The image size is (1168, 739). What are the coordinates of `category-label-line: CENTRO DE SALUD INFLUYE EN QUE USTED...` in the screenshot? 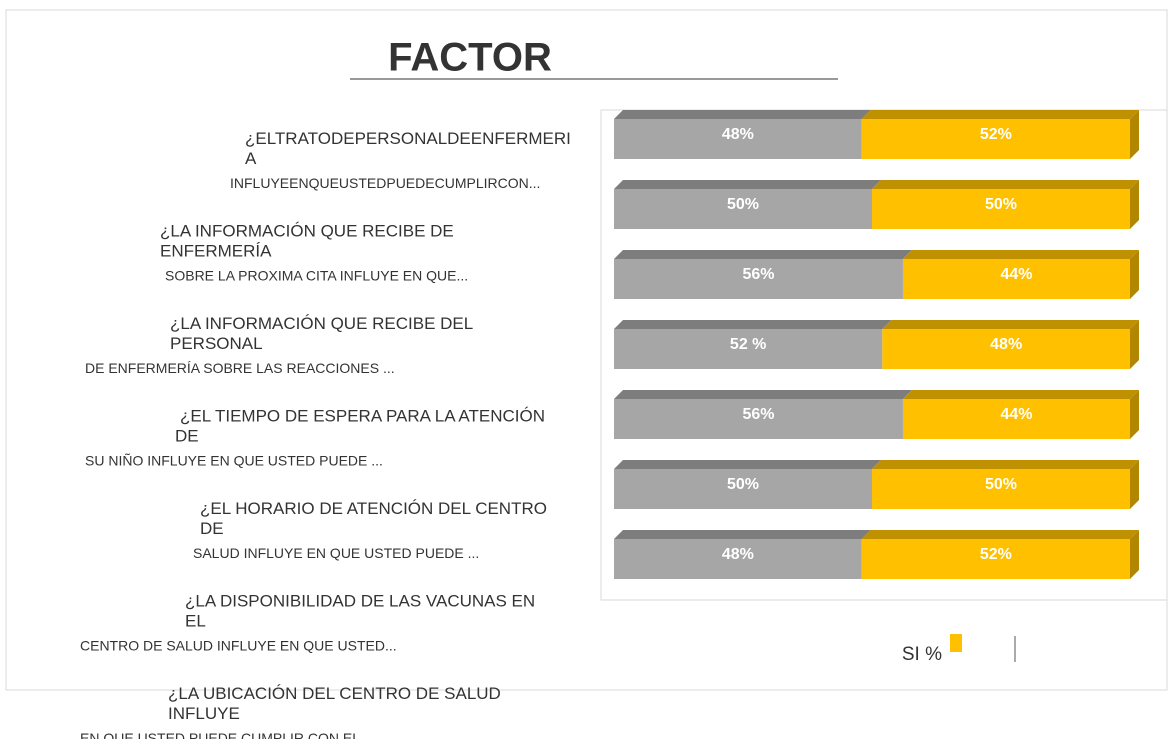 It's located at (238, 645).